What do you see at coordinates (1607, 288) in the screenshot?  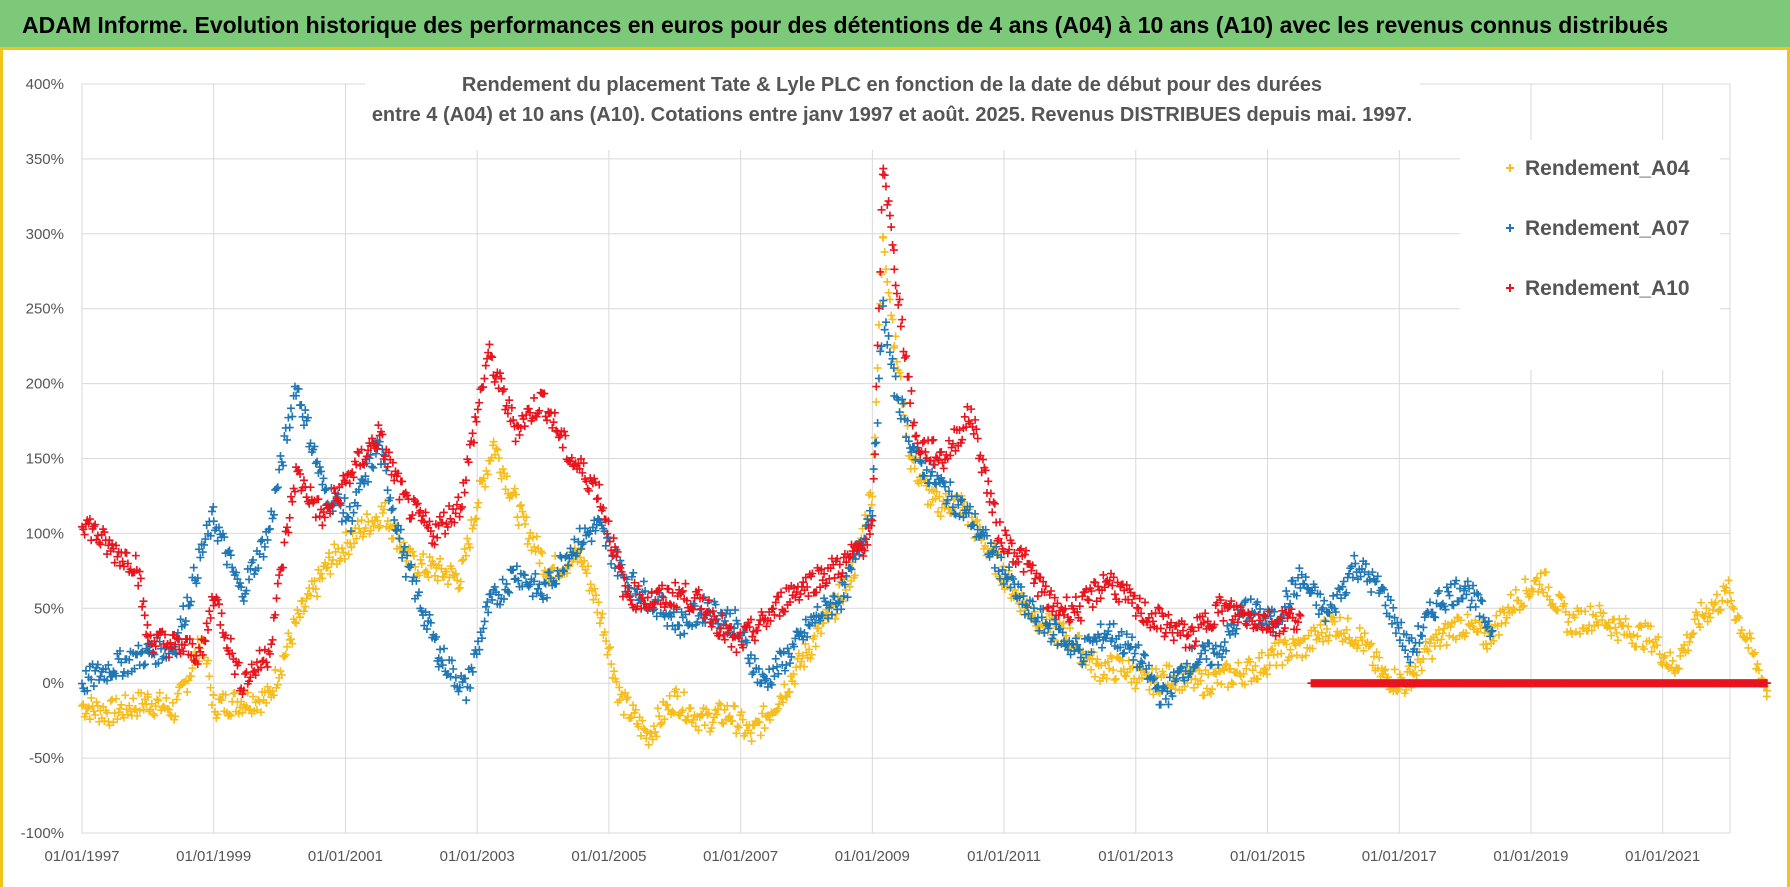 I see `legend-label: Rendement_A10` at bounding box center [1607, 288].